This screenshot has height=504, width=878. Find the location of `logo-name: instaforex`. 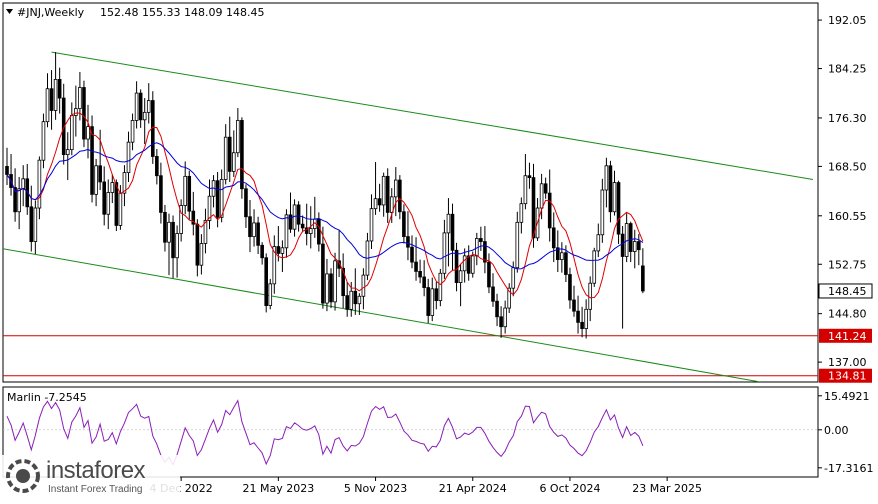

logo-name: instaforex is located at coordinates (96, 470).